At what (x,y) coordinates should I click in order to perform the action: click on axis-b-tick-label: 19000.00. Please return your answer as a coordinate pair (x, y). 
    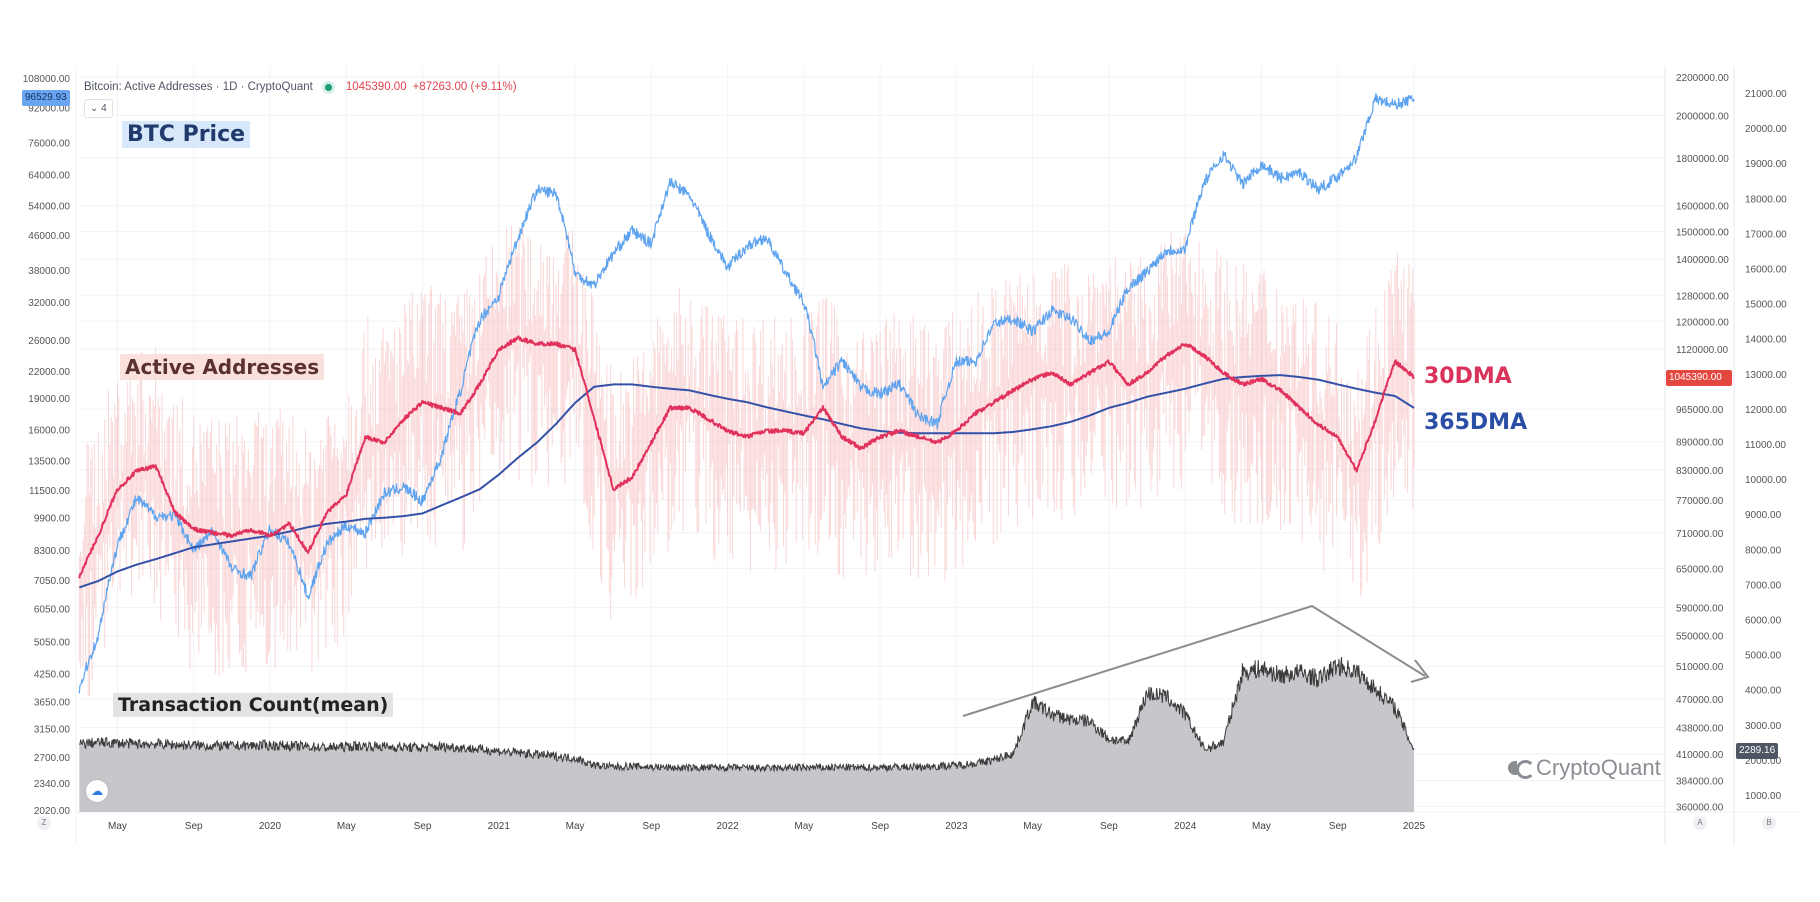
    Looking at the image, I should click on (1766, 164).